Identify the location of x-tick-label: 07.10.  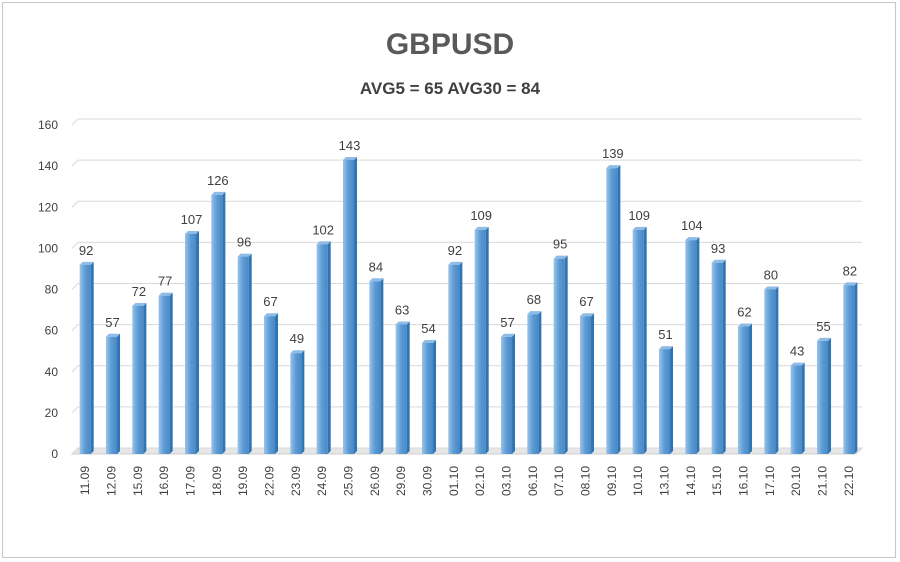
(559, 481).